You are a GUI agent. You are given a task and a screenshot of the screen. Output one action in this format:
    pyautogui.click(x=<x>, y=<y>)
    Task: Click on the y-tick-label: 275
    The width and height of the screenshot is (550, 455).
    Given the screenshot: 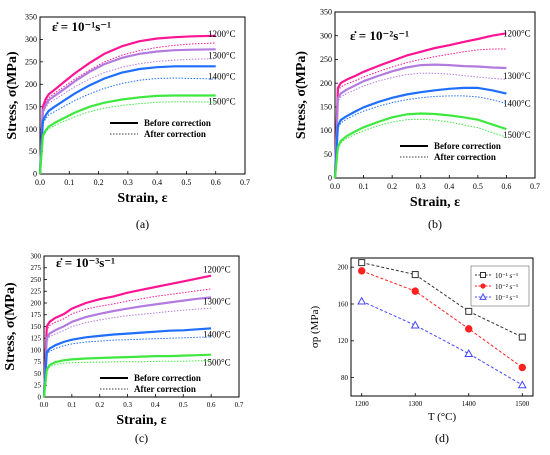 What is the action you would take?
    pyautogui.click(x=36, y=268)
    